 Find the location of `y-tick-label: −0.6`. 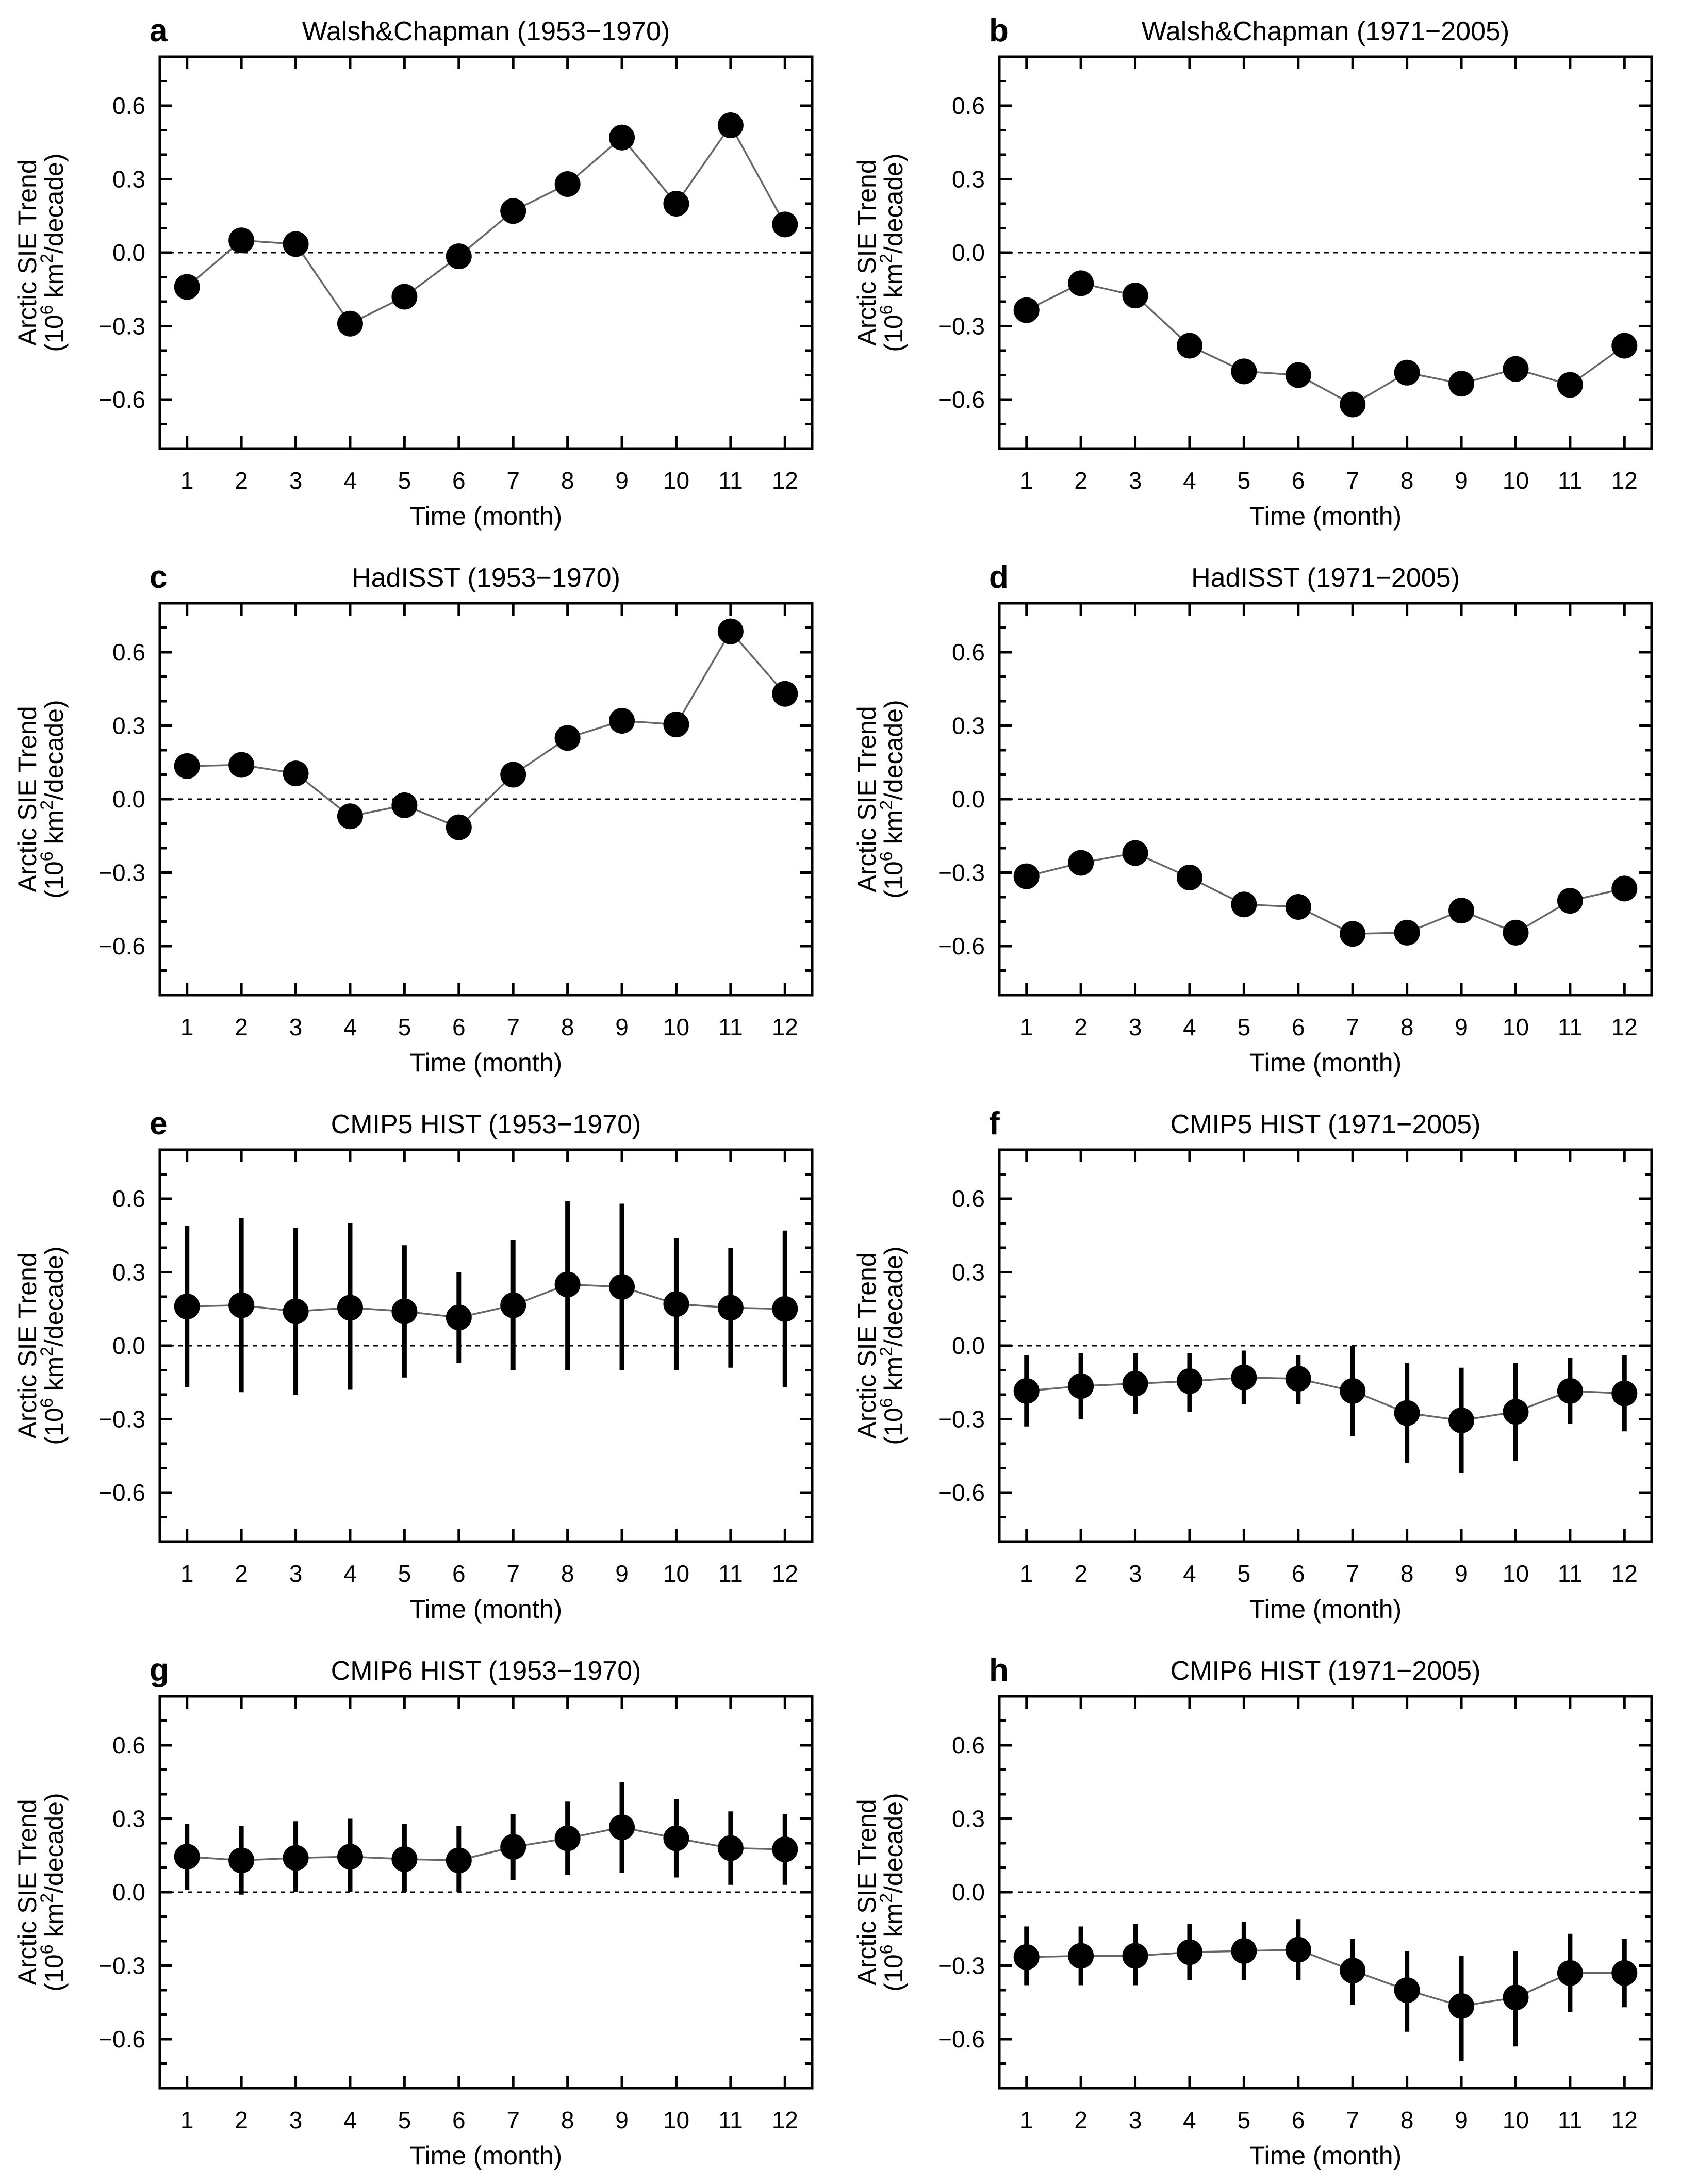

y-tick-label: −0.6 is located at coordinates (121, 2039).